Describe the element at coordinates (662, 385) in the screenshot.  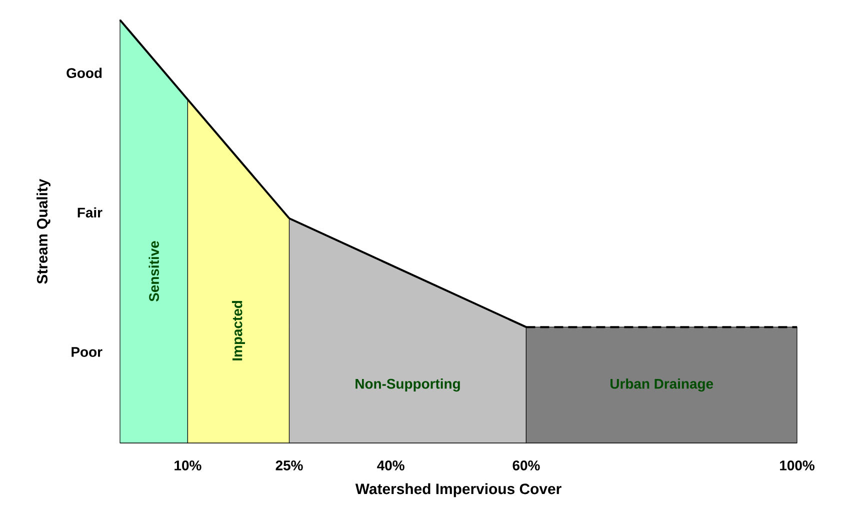
I see `series-label: Urban Drainage` at that location.